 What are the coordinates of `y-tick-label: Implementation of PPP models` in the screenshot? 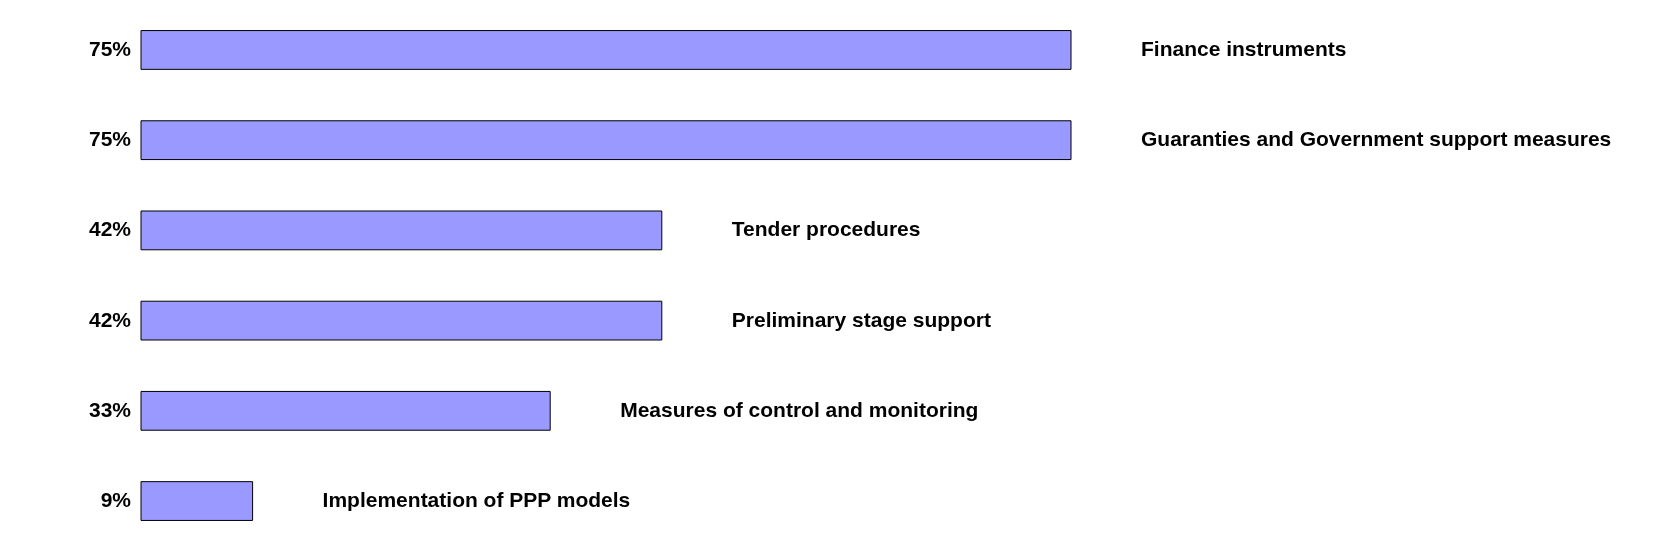 It's located at (476, 500).